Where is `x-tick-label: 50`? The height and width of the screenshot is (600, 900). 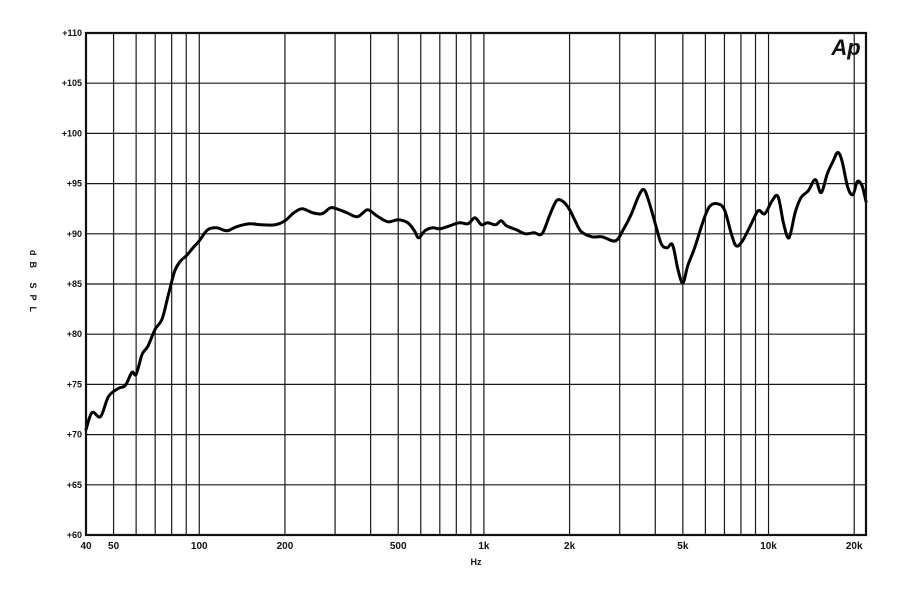
x-tick-label: 50 is located at coordinates (114, 546).